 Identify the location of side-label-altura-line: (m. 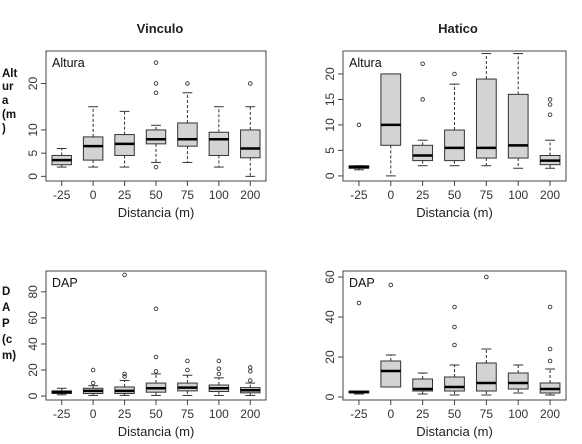
(9, 115).